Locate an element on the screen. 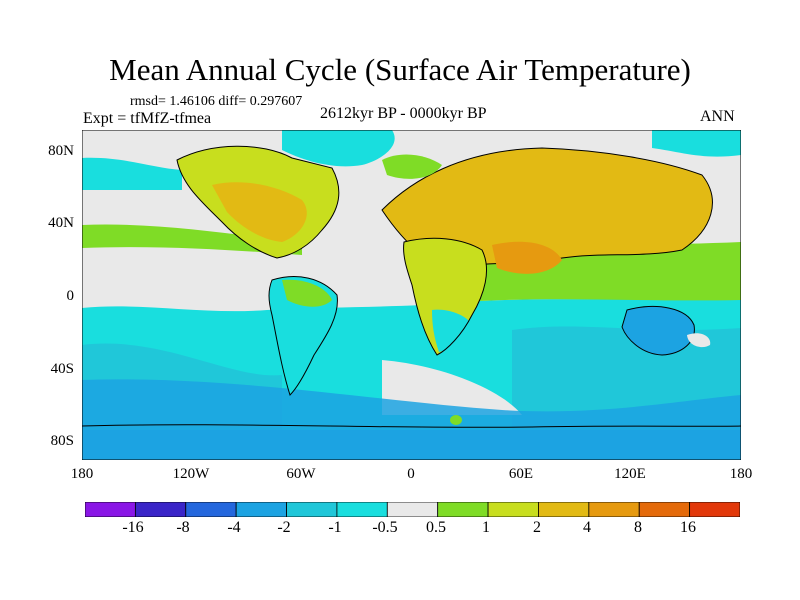  legend-label: 0.5 is located at coordinates (436, 527).